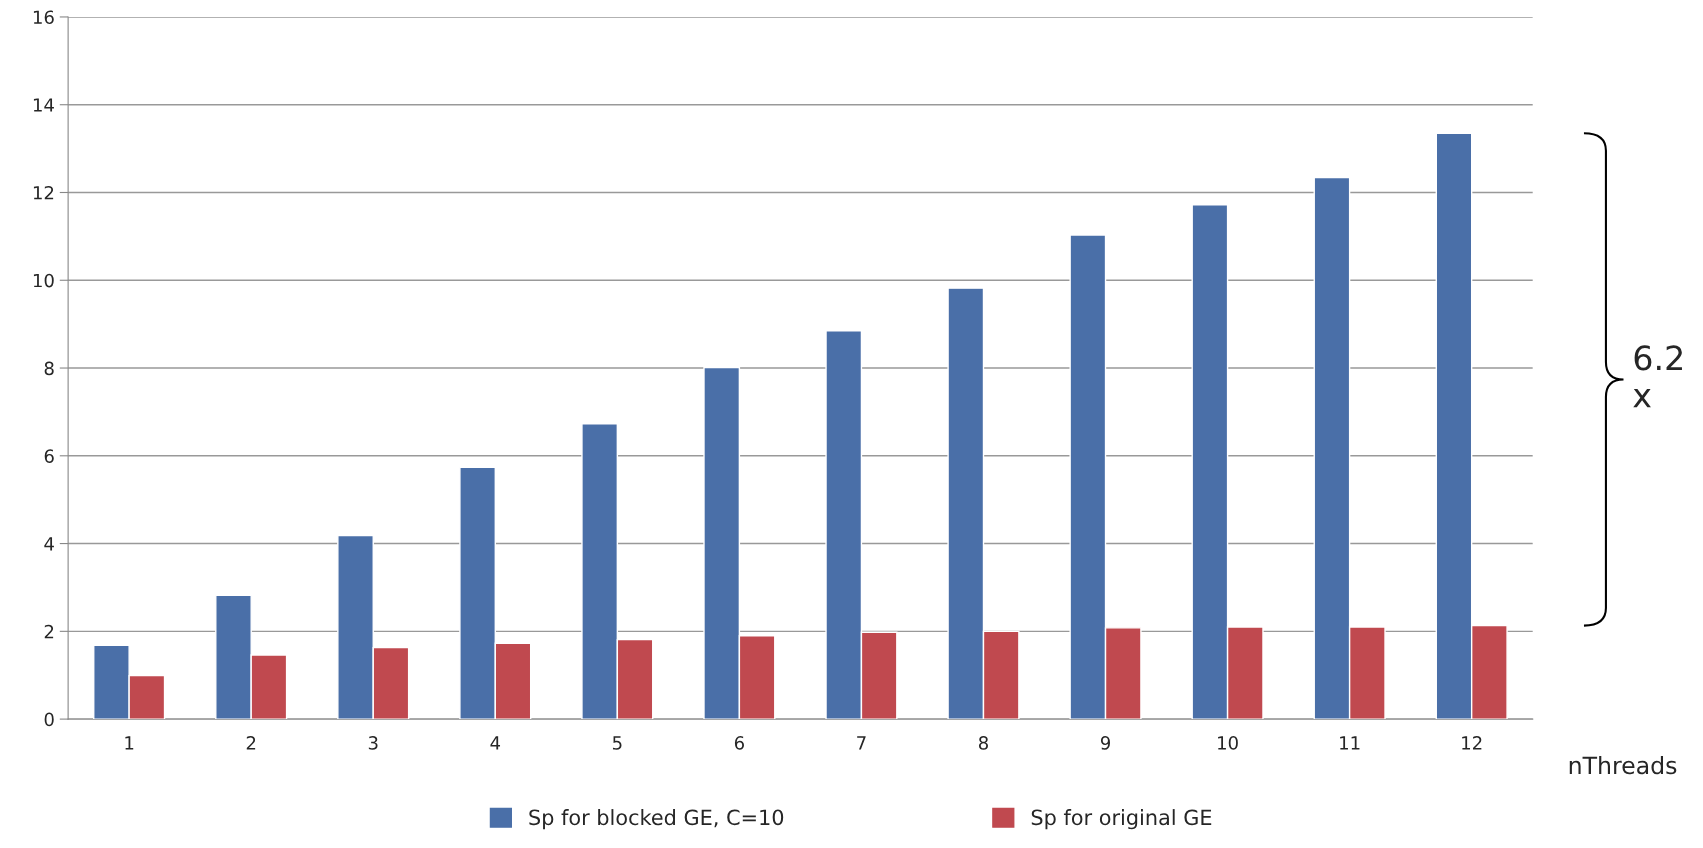 This screenshot has width=1703, height=848. Describe the element at coordinates (43, 17) in the screenshot. I see `y-tick-label: 16` at that location.